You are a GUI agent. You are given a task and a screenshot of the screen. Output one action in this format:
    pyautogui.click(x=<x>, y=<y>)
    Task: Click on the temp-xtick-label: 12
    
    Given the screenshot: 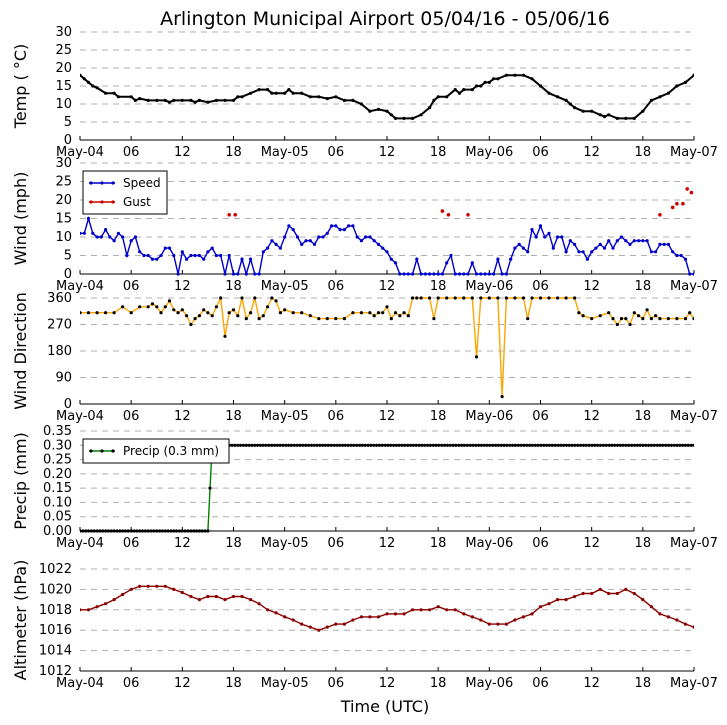 What is the action you would take?
    pyautogui.click(x=591, y=152)
    